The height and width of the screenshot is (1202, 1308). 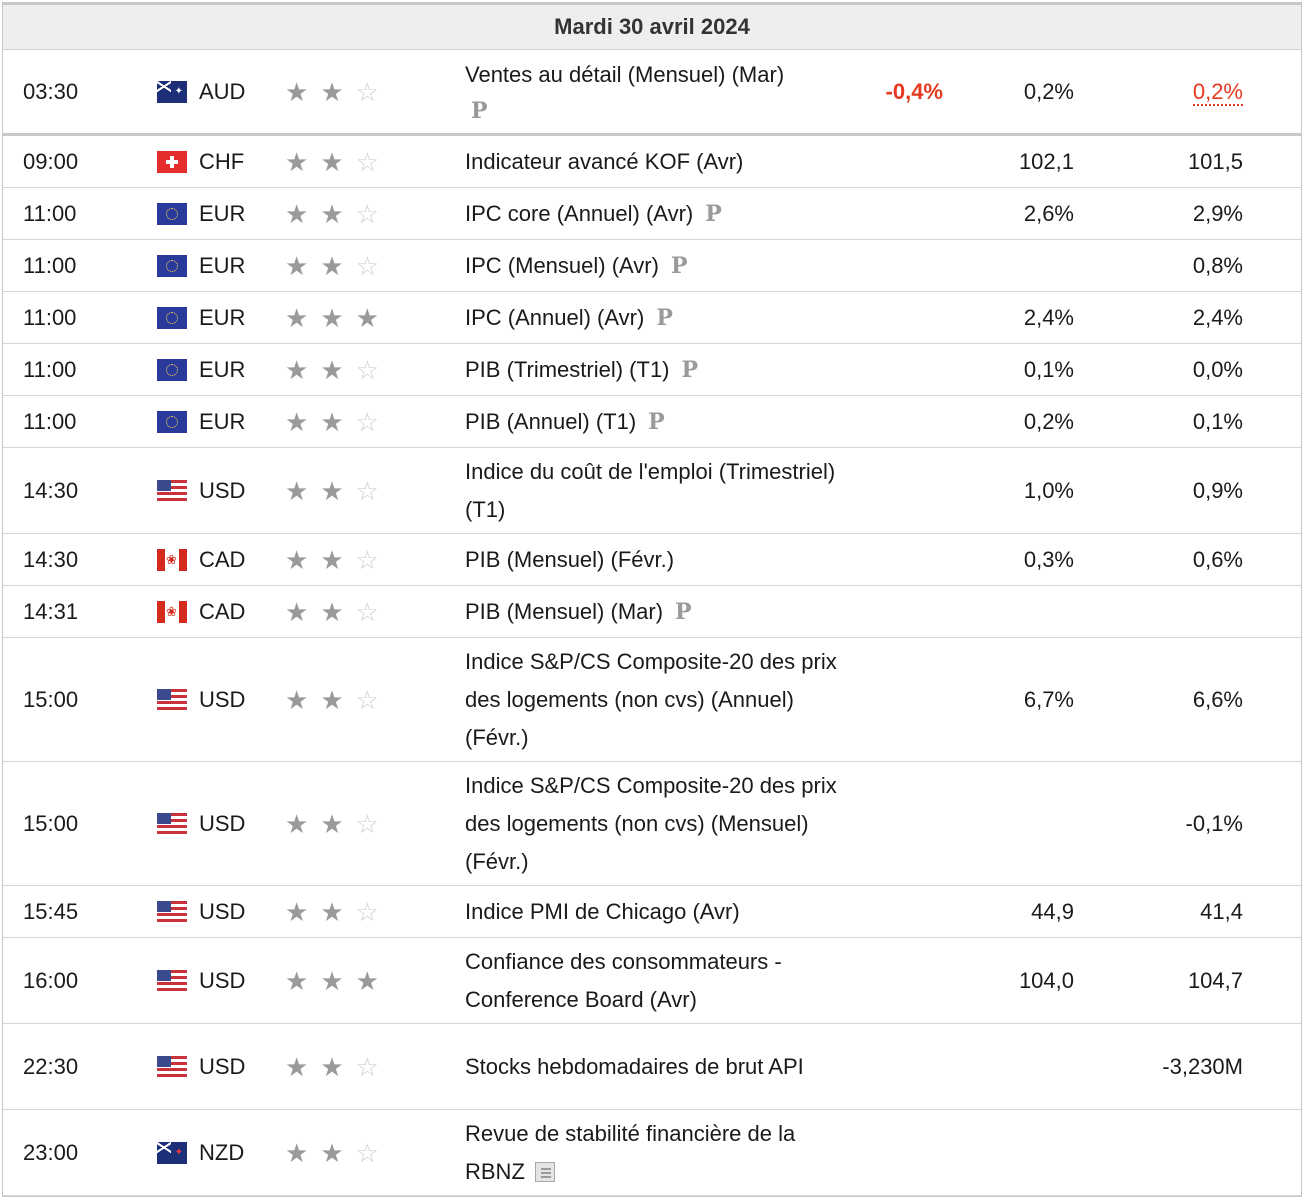 I want to click on previous-value-text: 0,0%, so click(x=1217, y=369).